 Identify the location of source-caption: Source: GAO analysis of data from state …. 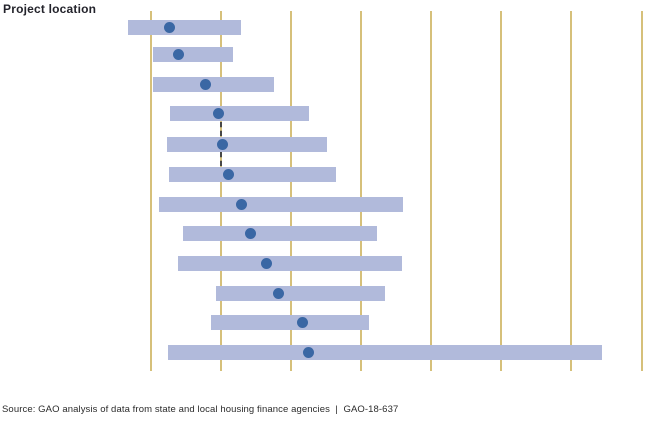
(200, 409).